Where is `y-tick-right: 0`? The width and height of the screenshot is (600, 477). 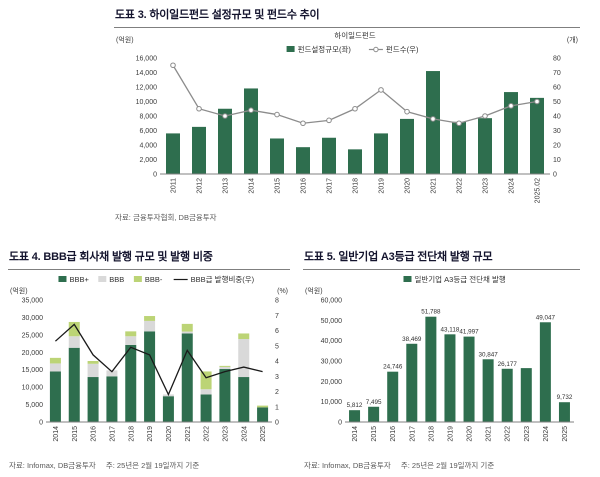
y-tick-right: 0 is located at coordinates (555, 175).